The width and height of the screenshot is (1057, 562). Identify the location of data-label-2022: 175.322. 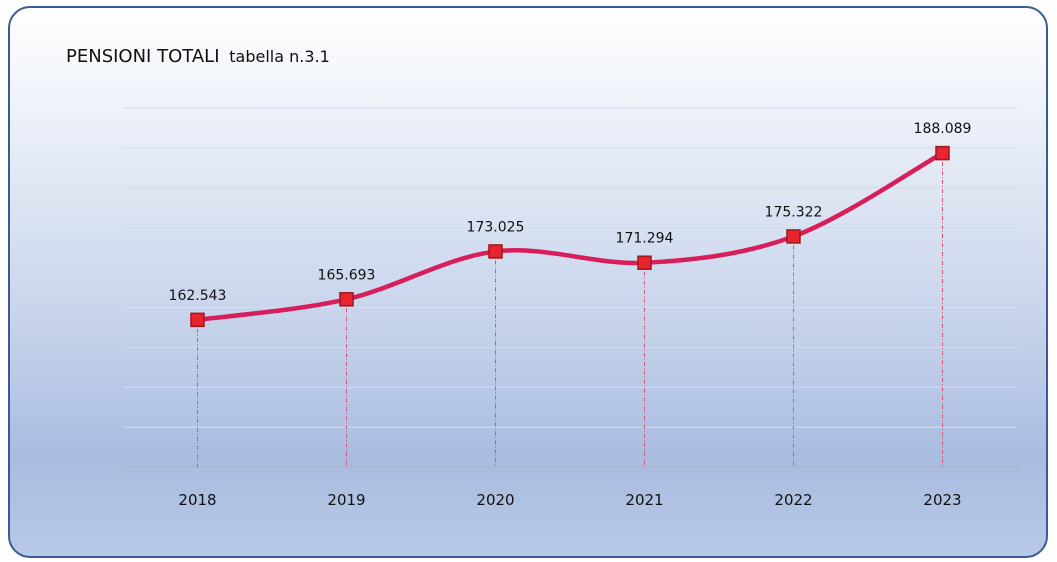
(794, 212).